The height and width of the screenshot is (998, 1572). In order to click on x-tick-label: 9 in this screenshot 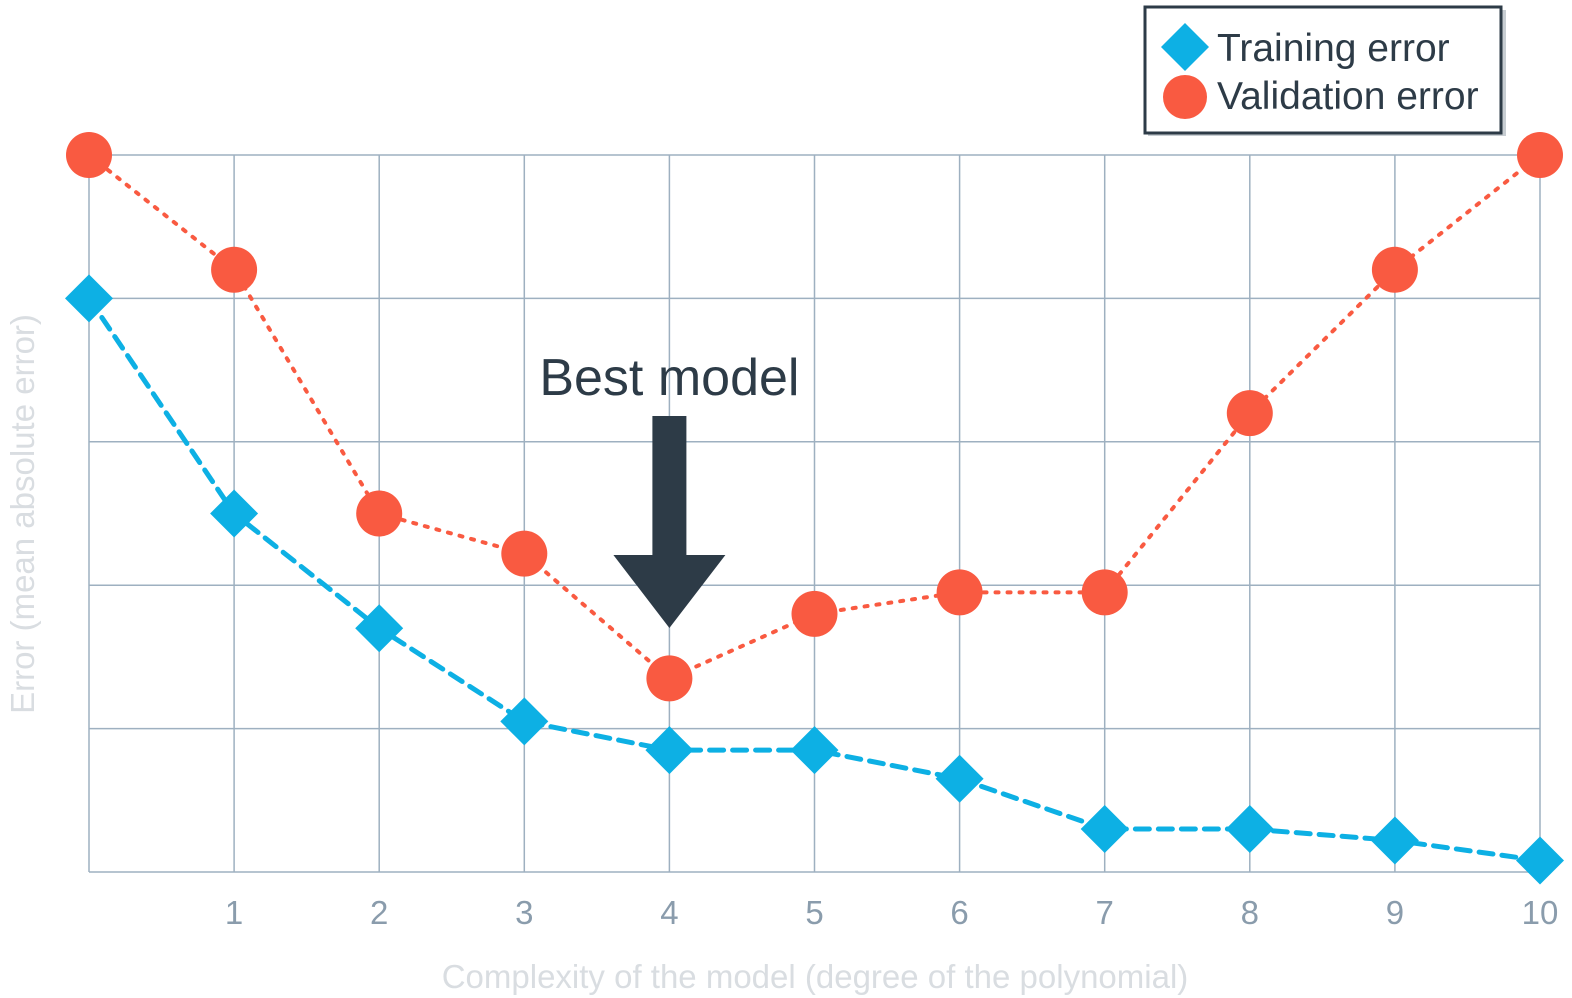, I will do `click(1395, 912)`.